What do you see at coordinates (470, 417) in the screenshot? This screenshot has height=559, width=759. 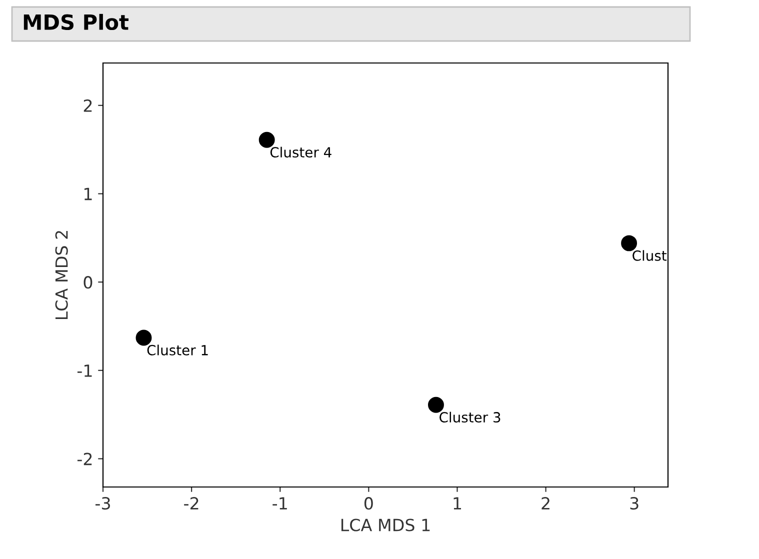 I see `annotation: Cluster 3` at bounding box center [470, 417].